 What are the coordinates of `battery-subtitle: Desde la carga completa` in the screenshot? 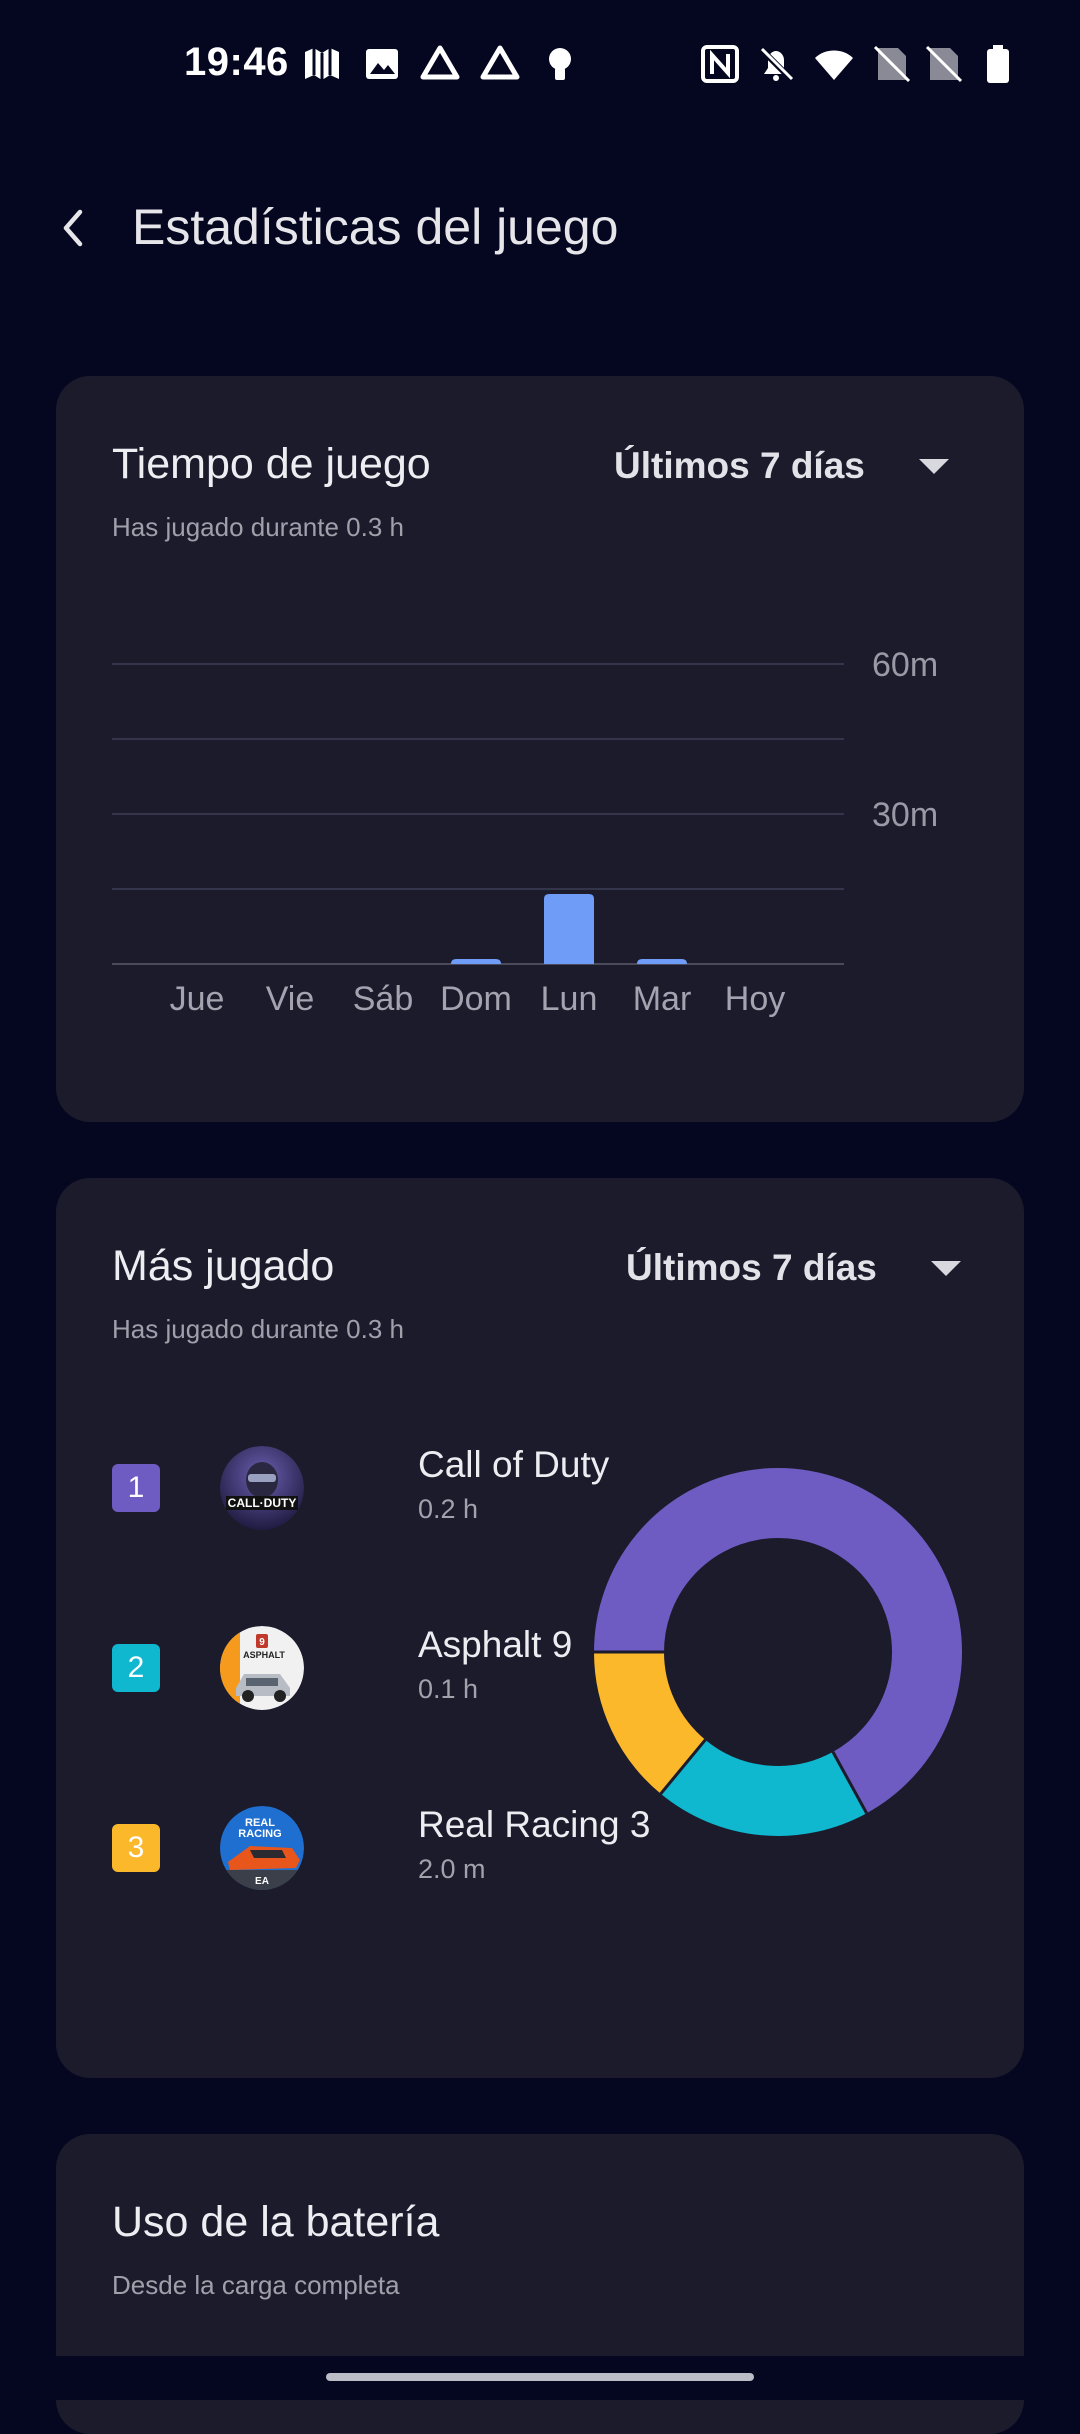 It's located at (256, 2285).